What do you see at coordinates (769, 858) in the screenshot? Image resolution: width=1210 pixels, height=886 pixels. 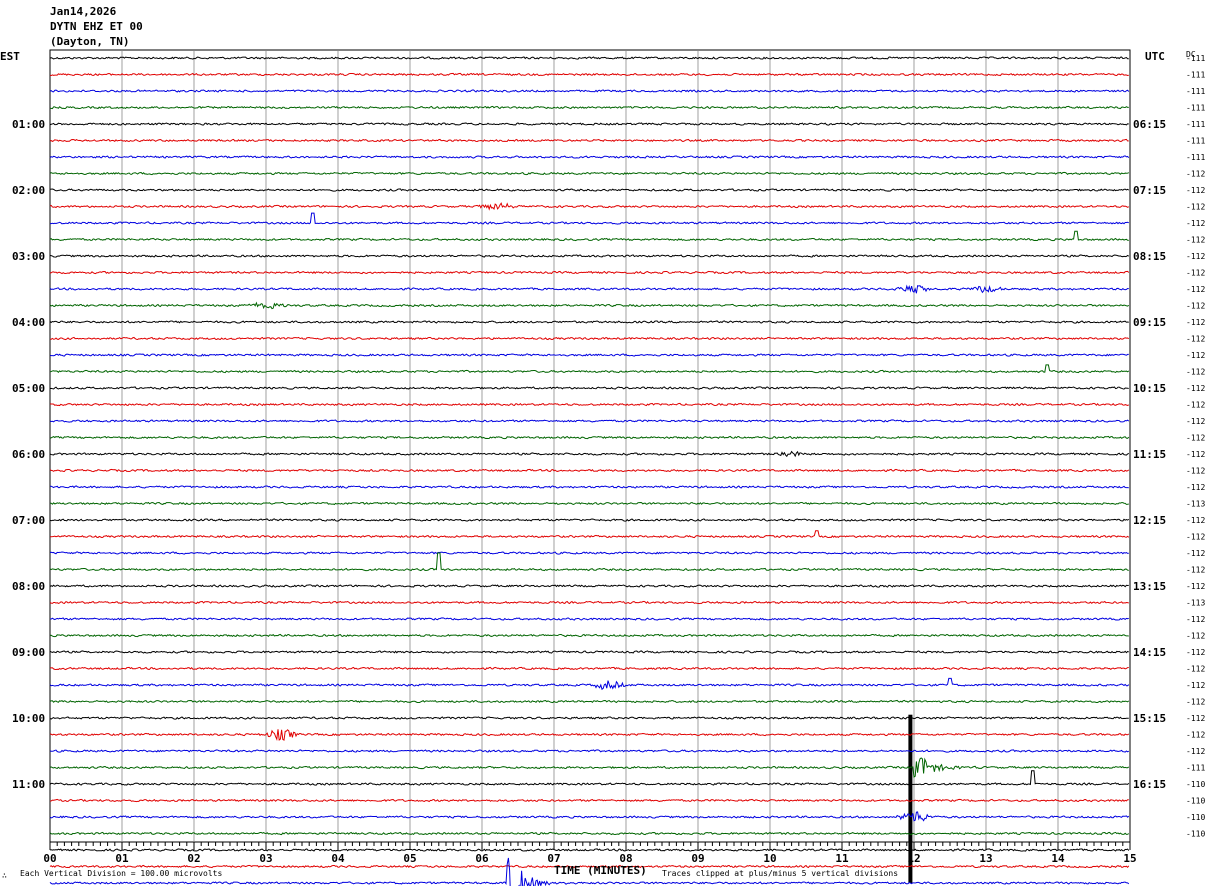 I see `x-tick-label: 10` at bounding box center [769, 858].